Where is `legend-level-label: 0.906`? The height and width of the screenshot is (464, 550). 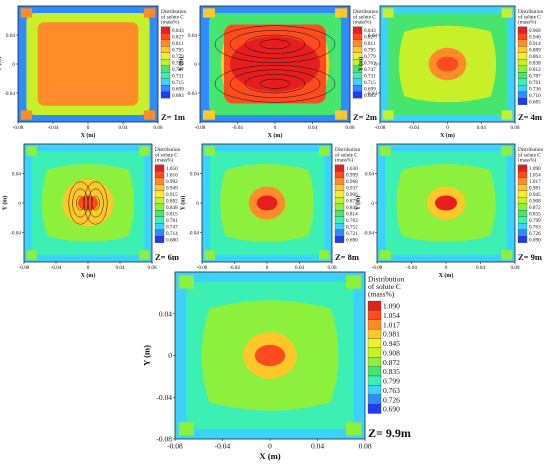
legend-level-label: 0.906 is located at coordinates (352, 195).